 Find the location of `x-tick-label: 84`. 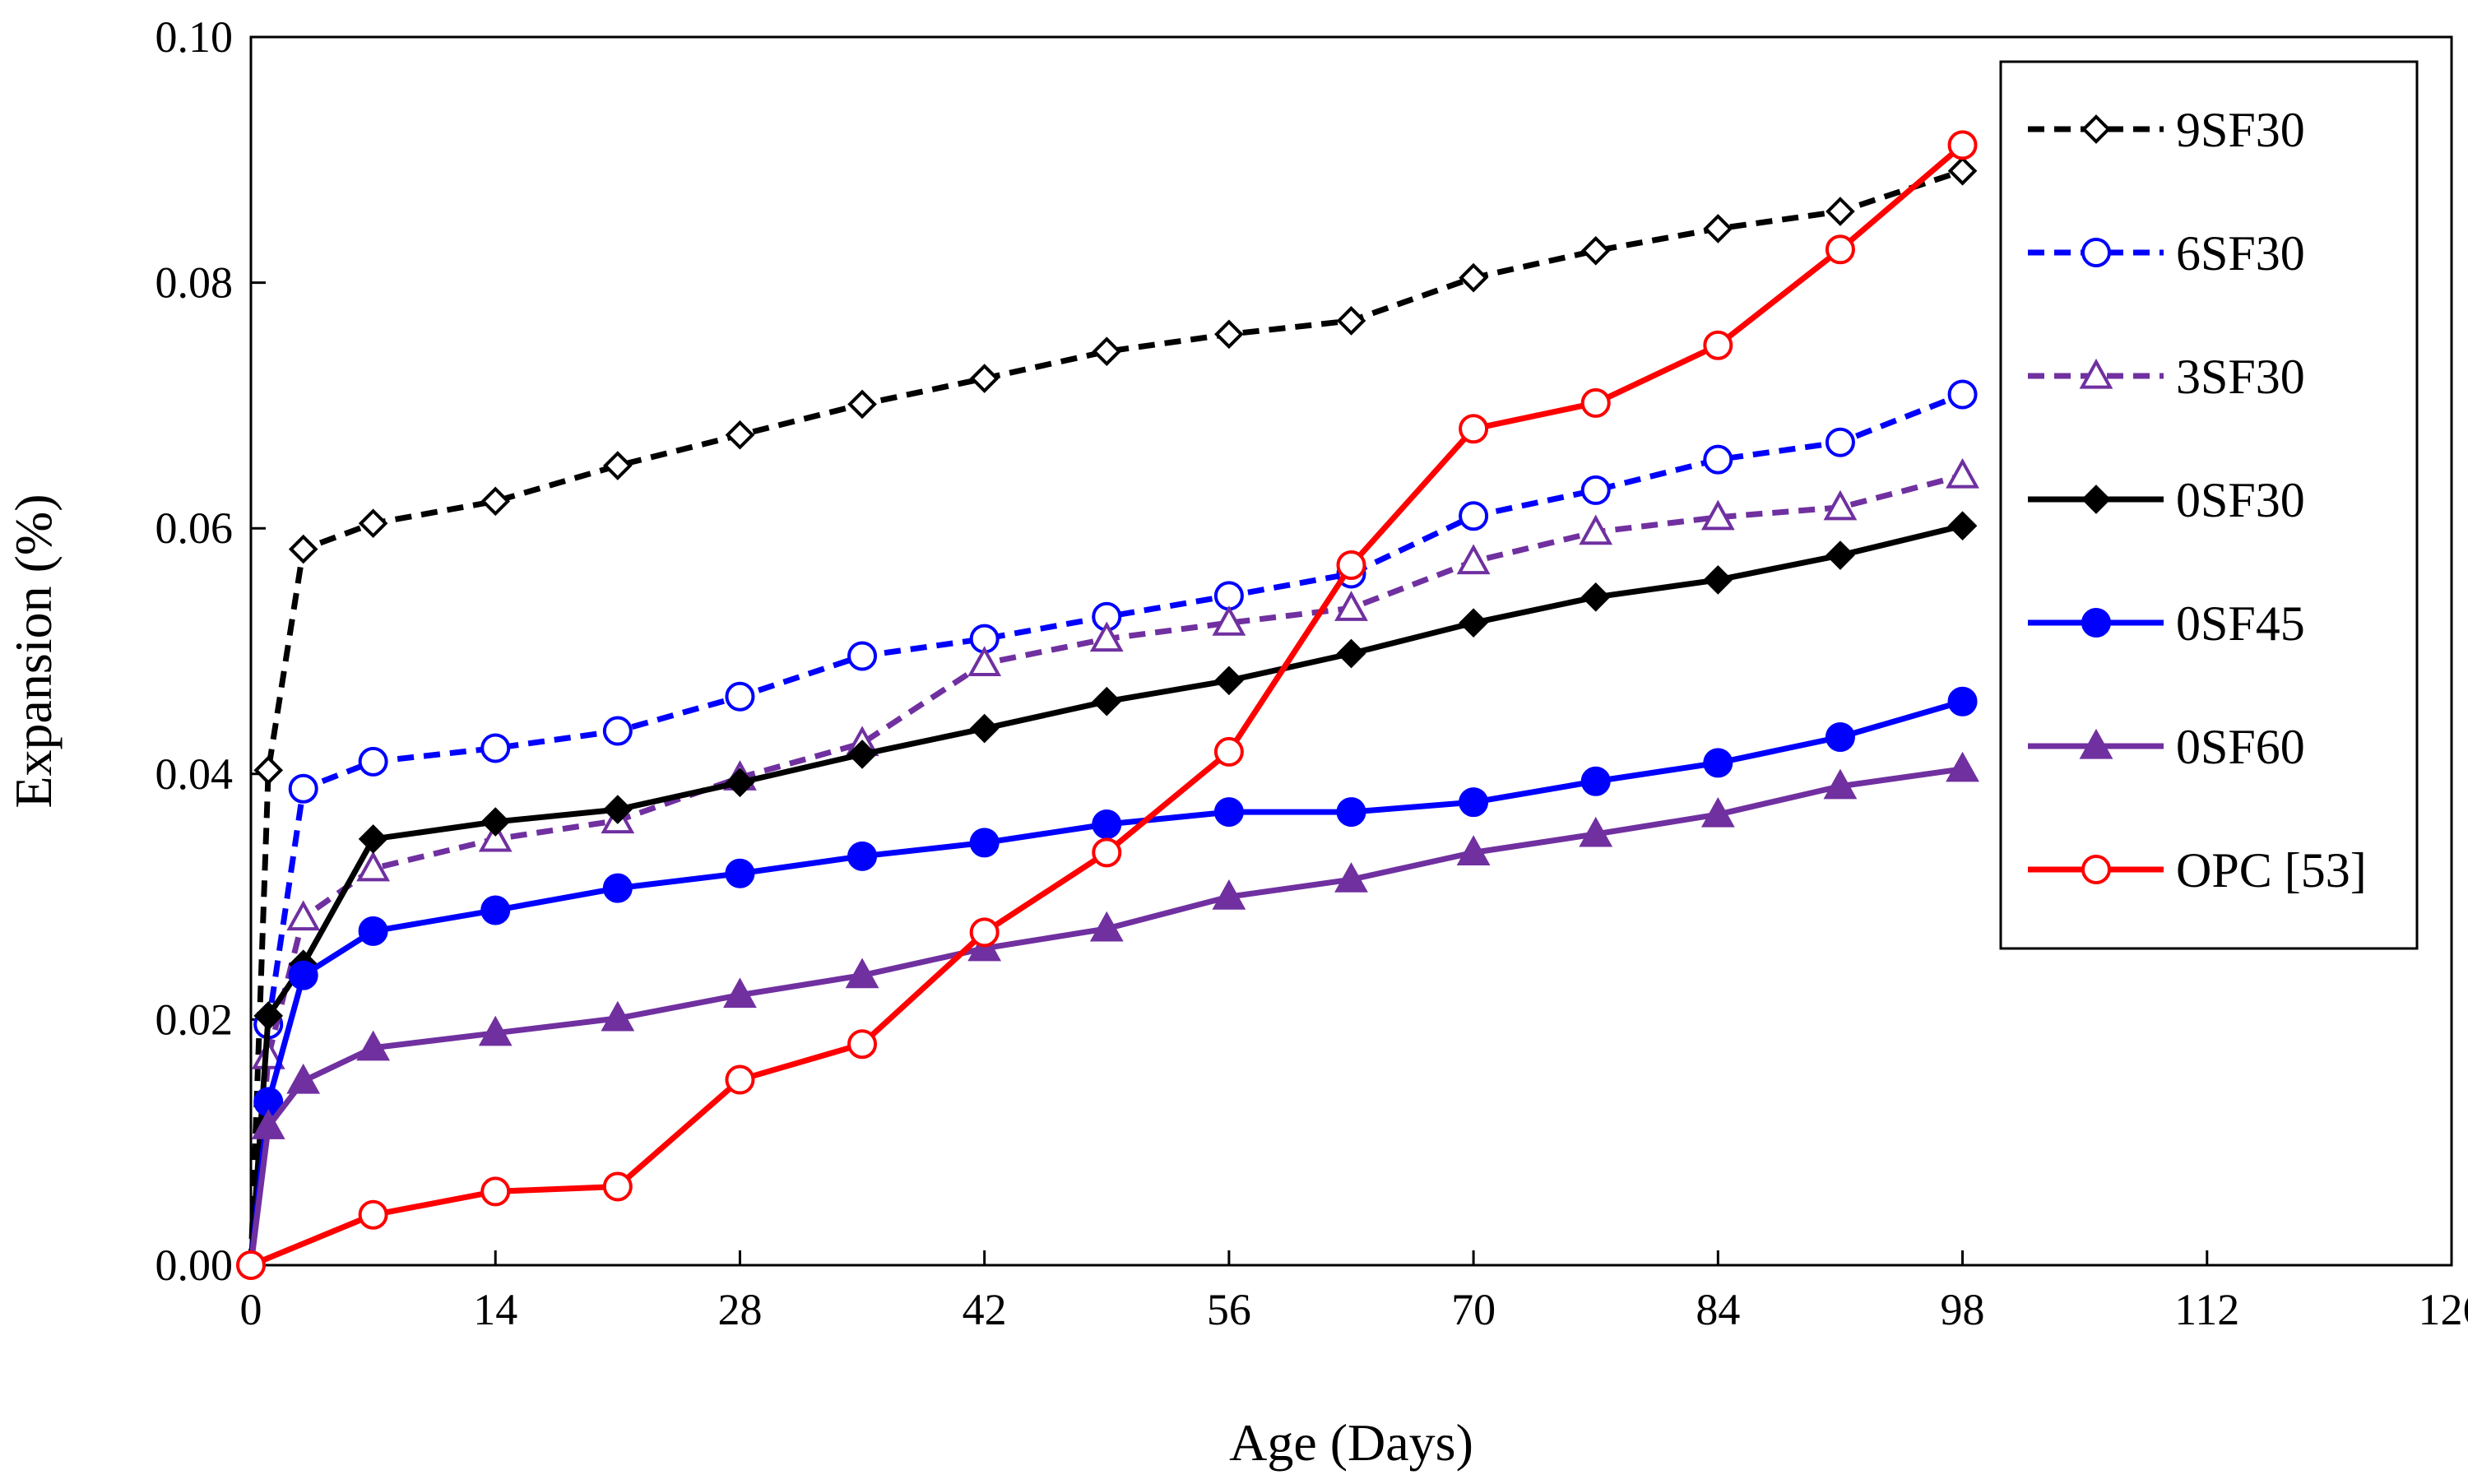

x-tick-label: 84 is located at coordinates (1718, 1309).